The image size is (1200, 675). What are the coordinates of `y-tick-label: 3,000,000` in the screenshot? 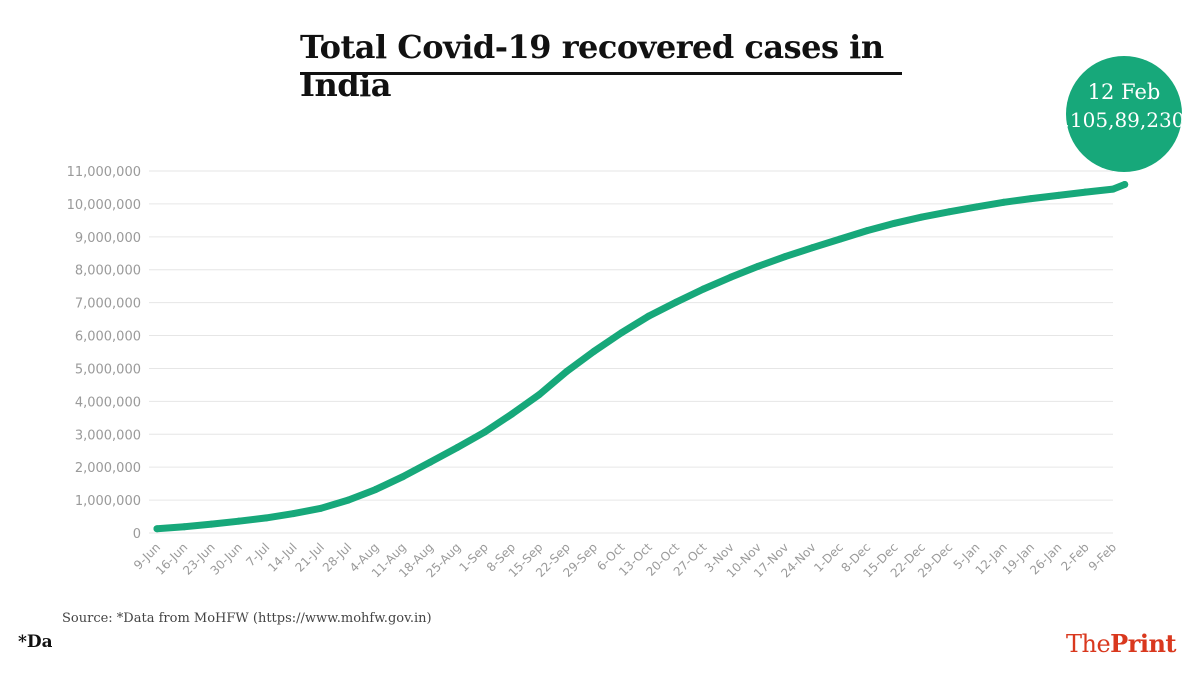 It's located at (108, 435).